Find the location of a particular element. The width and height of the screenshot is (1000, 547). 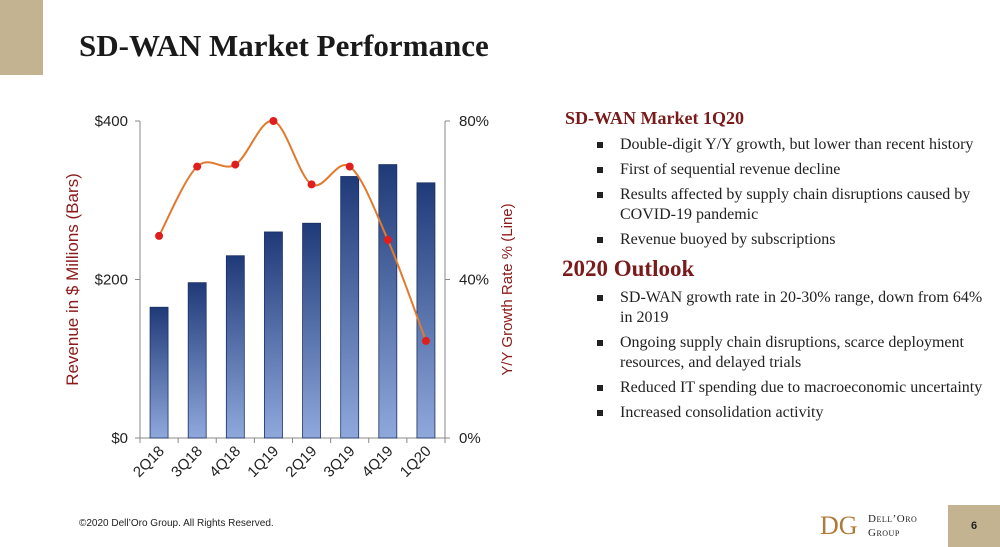

x-tick-label: 1Q19 is located at coordinates (263, 462).